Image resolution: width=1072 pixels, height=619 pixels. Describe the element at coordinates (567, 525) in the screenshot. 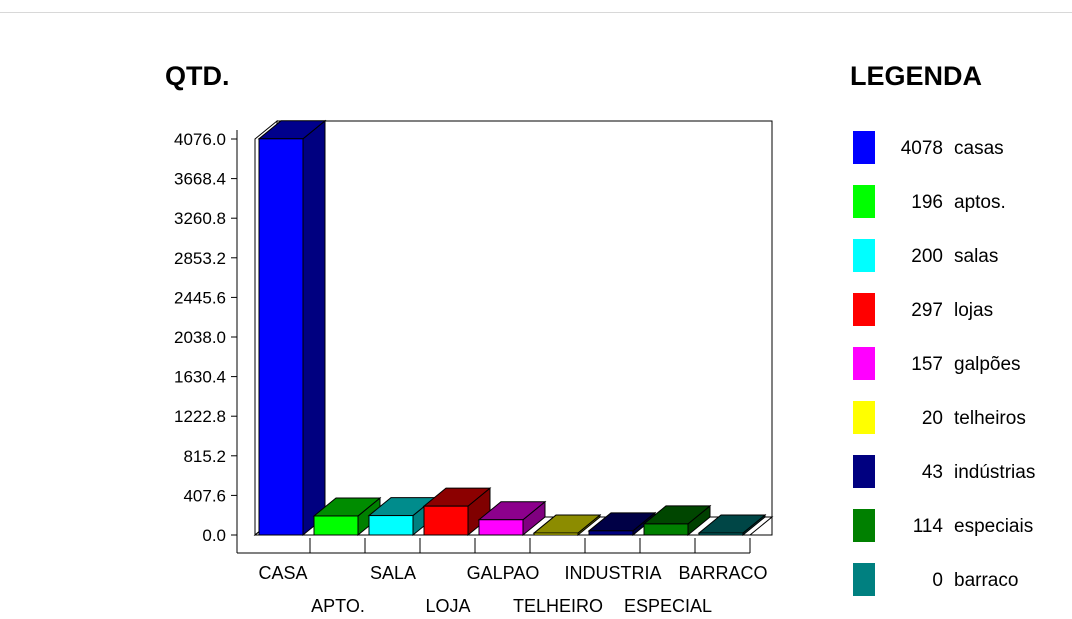

I see `bar-telheiro` at that location.